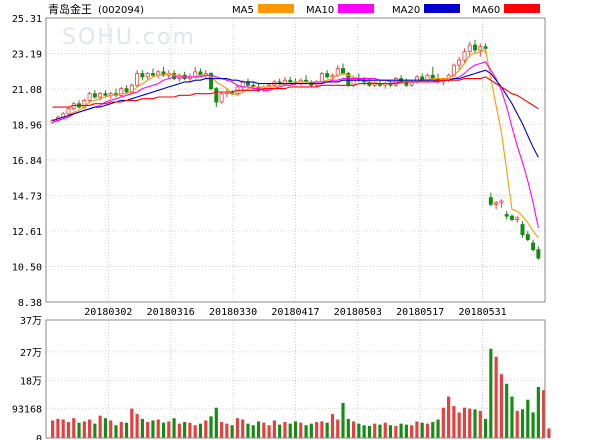 This screenshot has width=600, height=440. I want to click on date-tick-label: 20180330, so click(233, 312).